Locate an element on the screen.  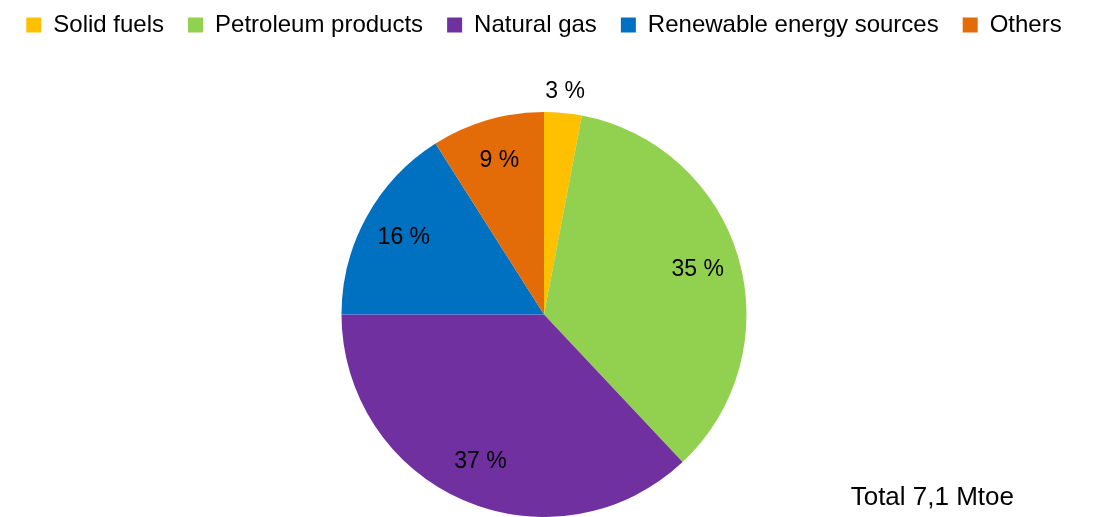
legend-label: Others is located at coordinates (1025, 23).